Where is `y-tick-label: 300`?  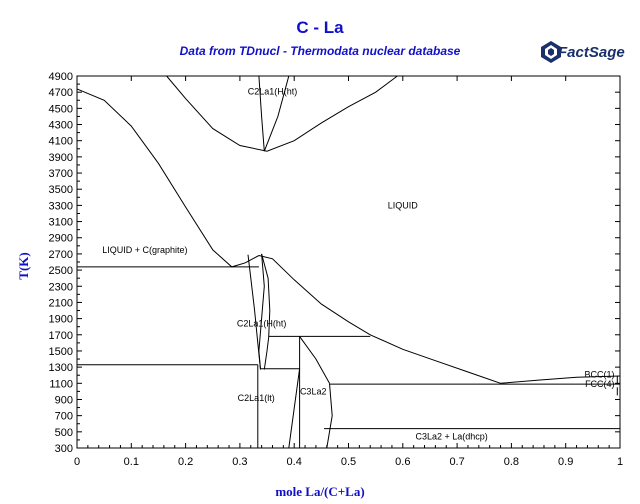
y-tick-label: 300 is located at coordinates (64, 449).